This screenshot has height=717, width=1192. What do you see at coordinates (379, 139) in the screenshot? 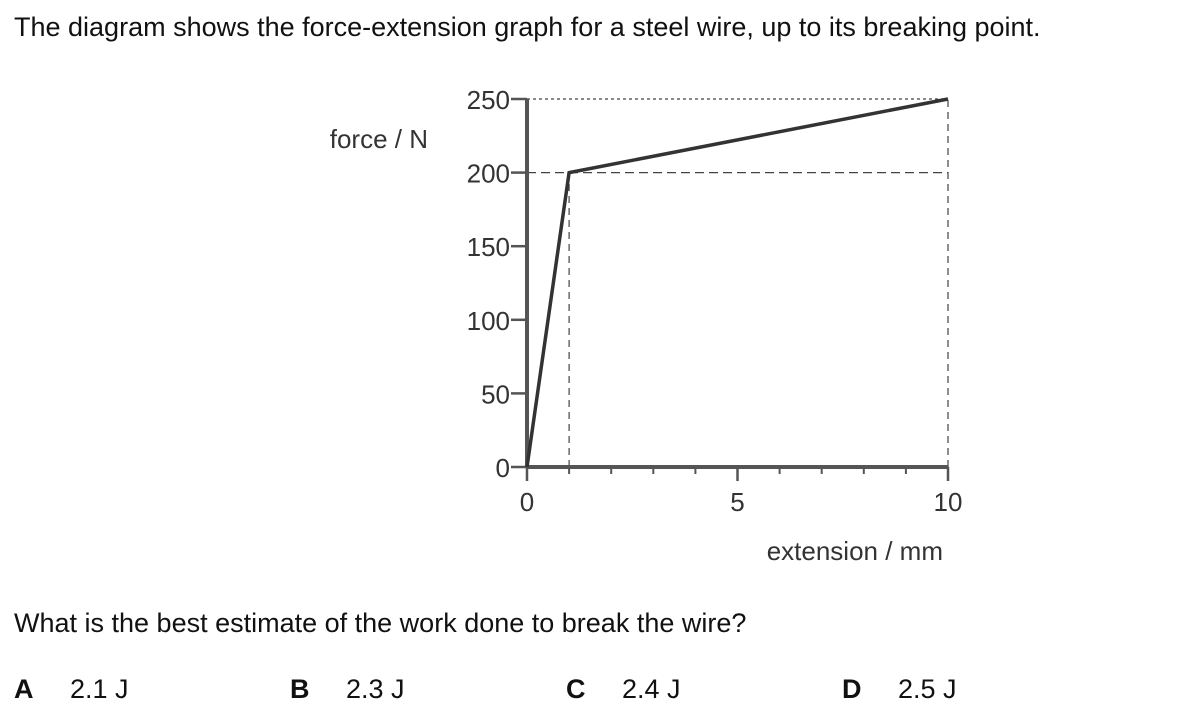
I see `y-axis-label: force / N` at bounding box center [379, 139].